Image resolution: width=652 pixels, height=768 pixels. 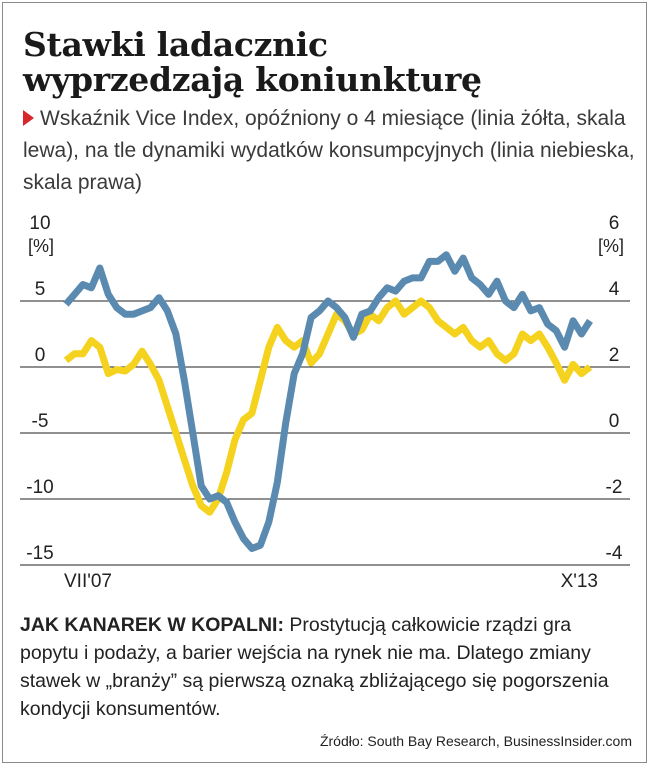 What do you see at coordinates (579, 581) in the screenshot?
I see `x-axis-end-label: X'13` at bounding box center [579, 581].